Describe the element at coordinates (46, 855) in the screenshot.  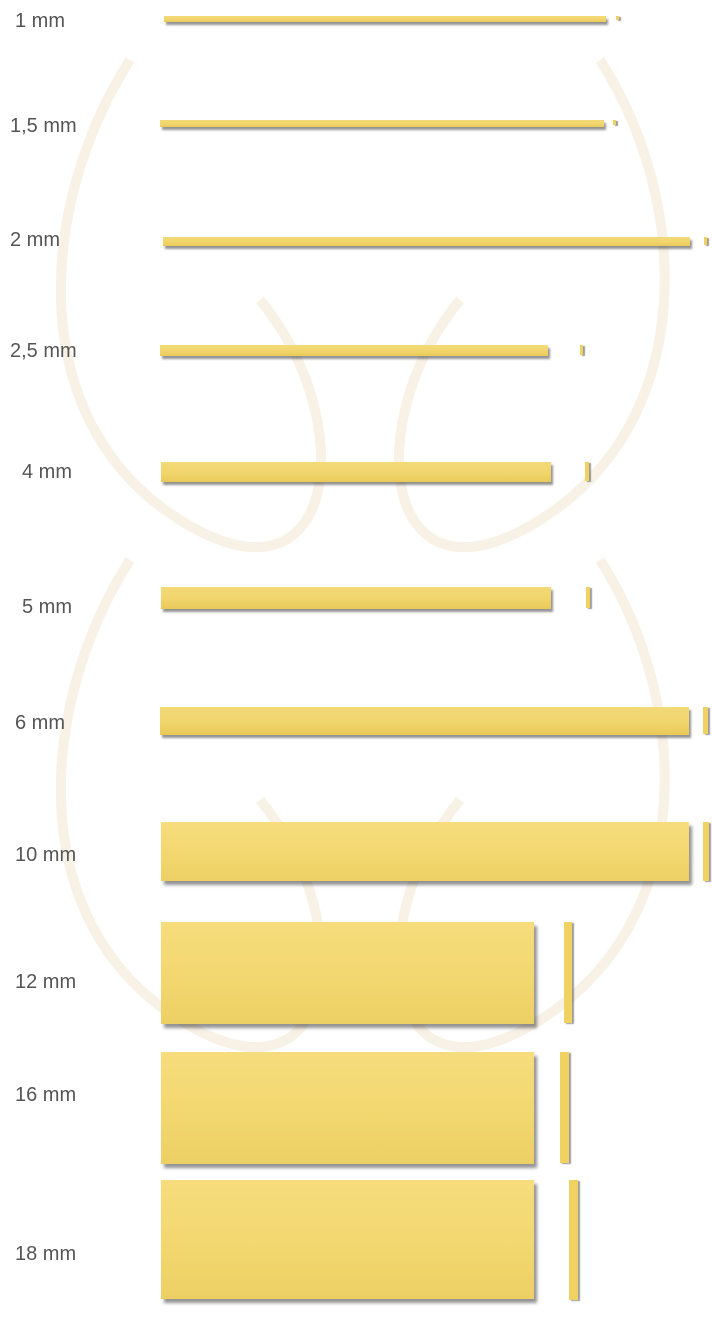
I see `size-label: 10 mm` at that location.